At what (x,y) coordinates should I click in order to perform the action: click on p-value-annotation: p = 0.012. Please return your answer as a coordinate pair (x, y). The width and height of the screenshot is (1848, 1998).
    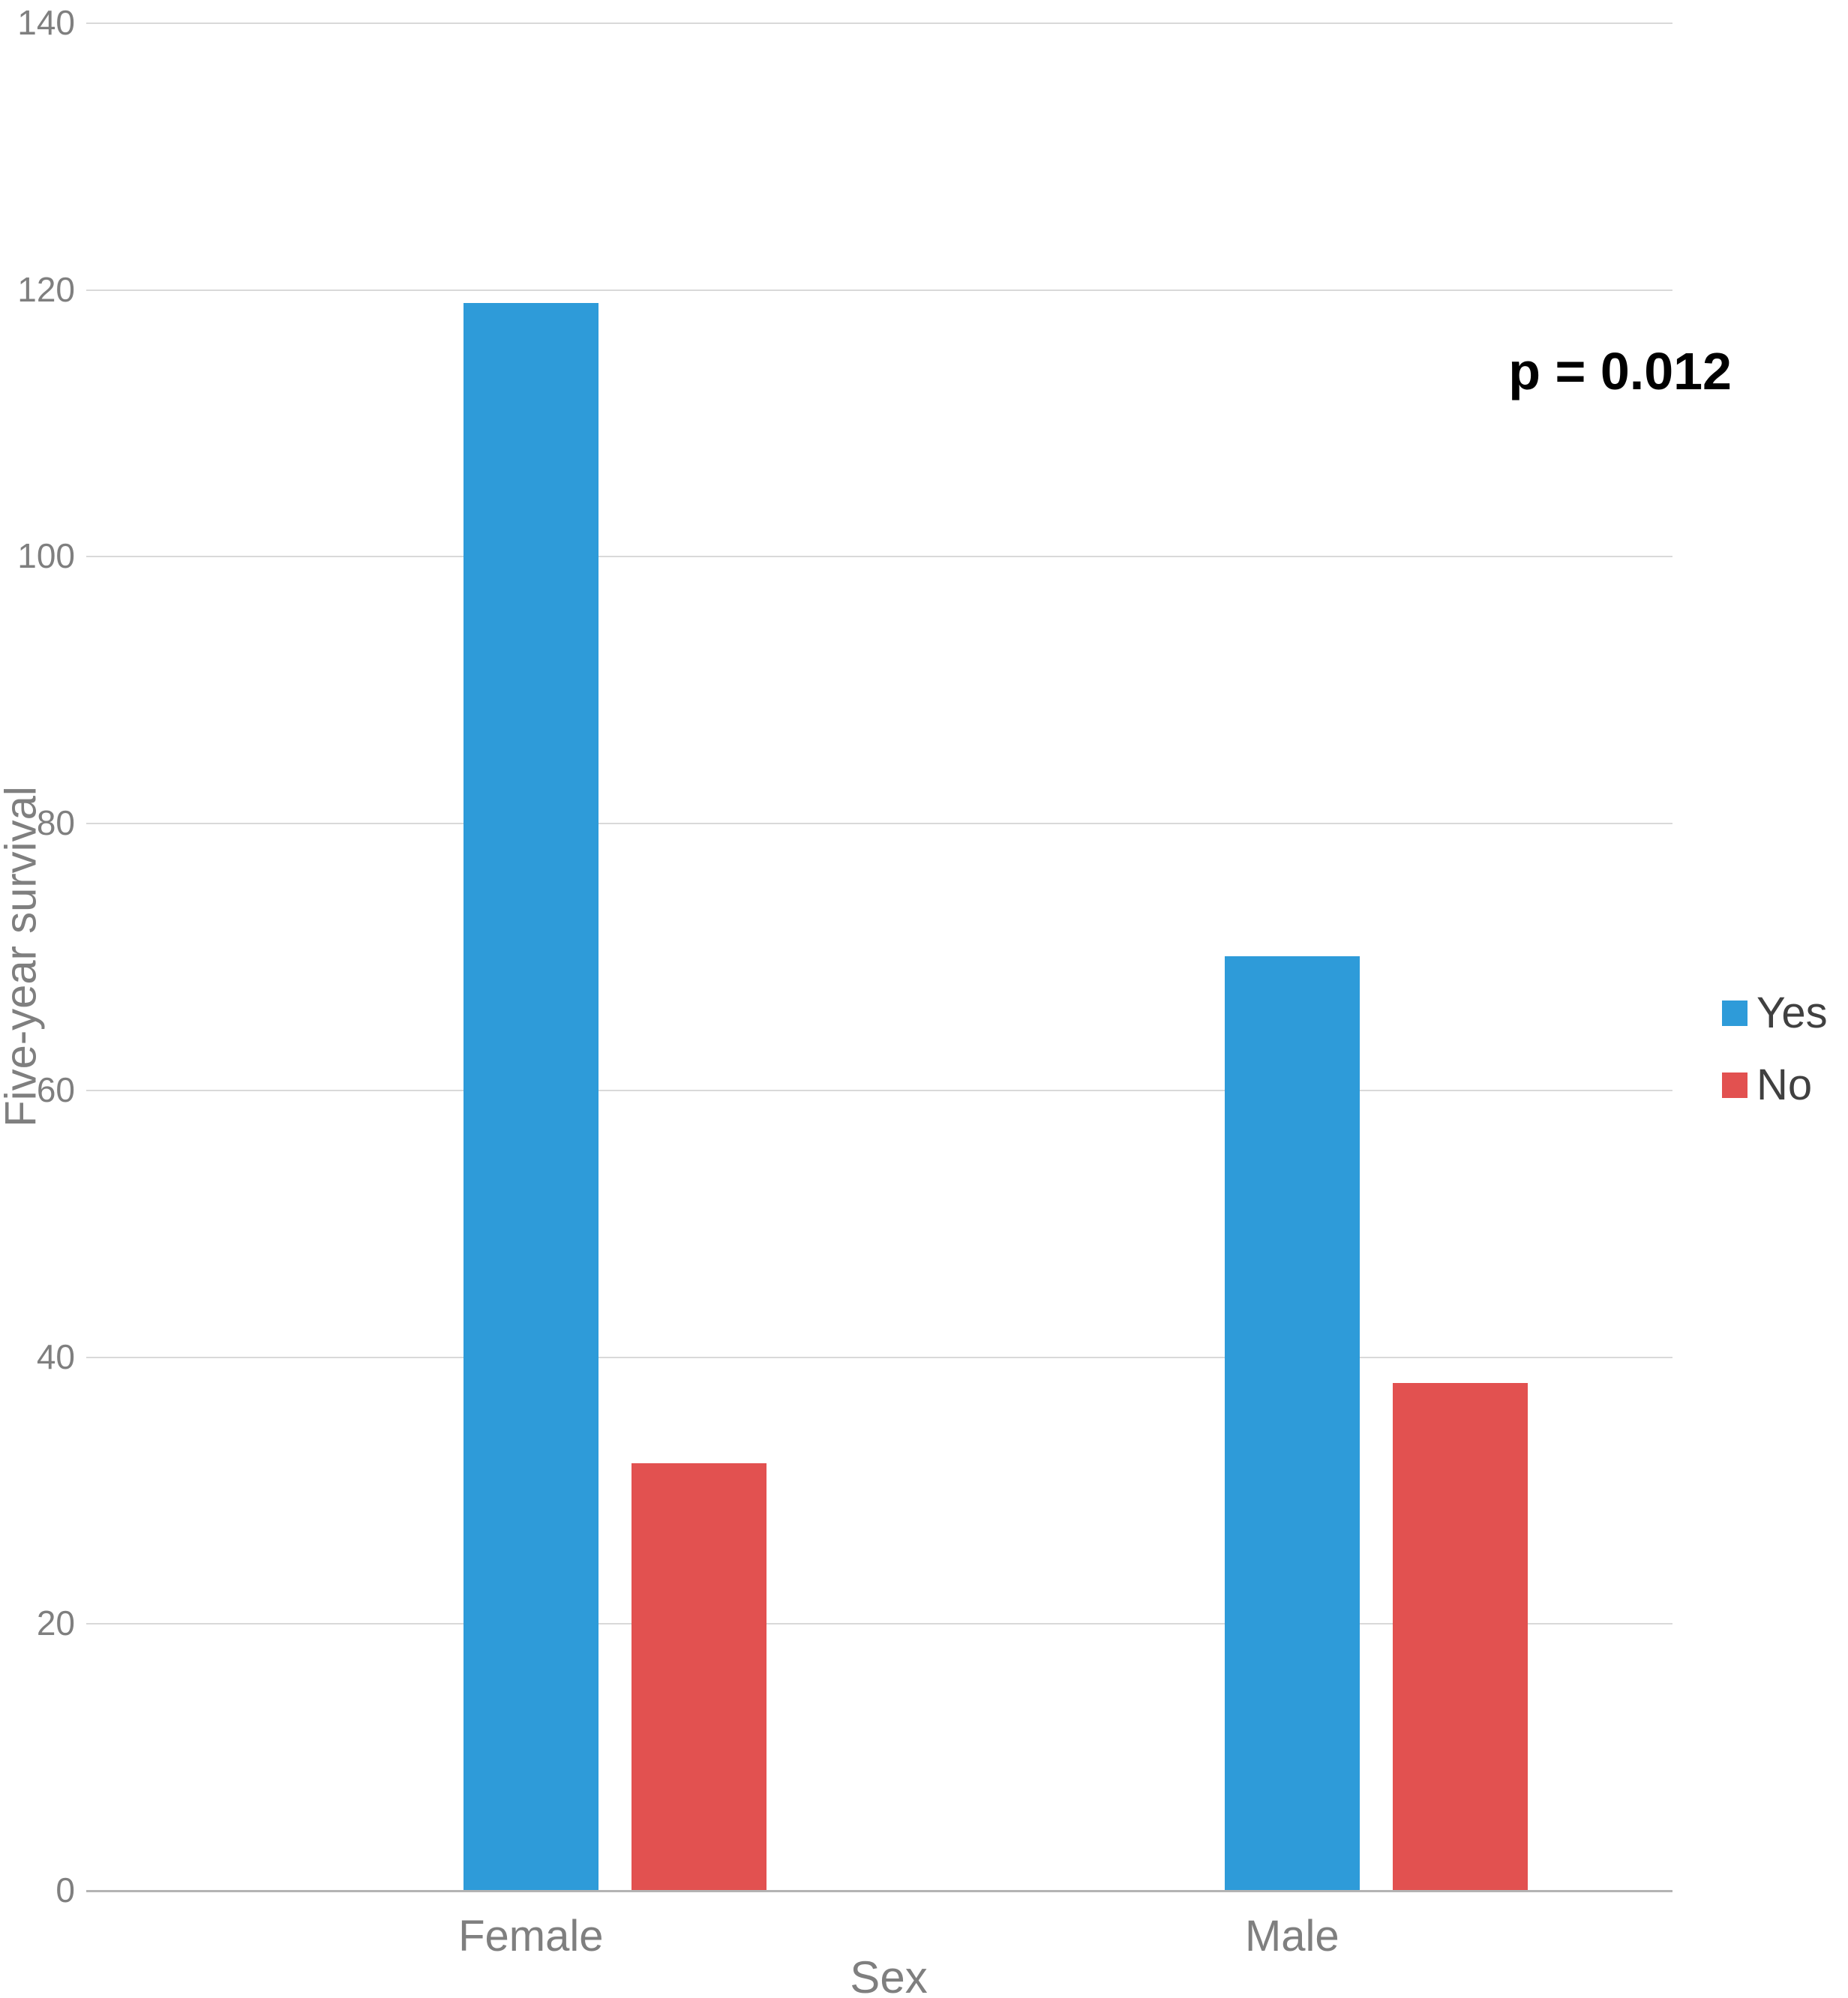
    Looking at the image, I should click on (1620, 371).